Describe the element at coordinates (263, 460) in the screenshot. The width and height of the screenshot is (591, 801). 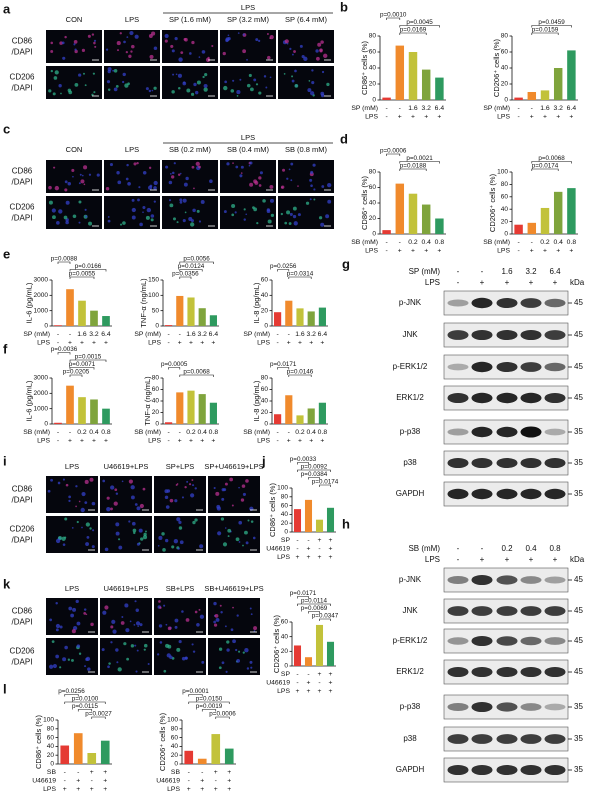
I see `panel-label: j` at that location.